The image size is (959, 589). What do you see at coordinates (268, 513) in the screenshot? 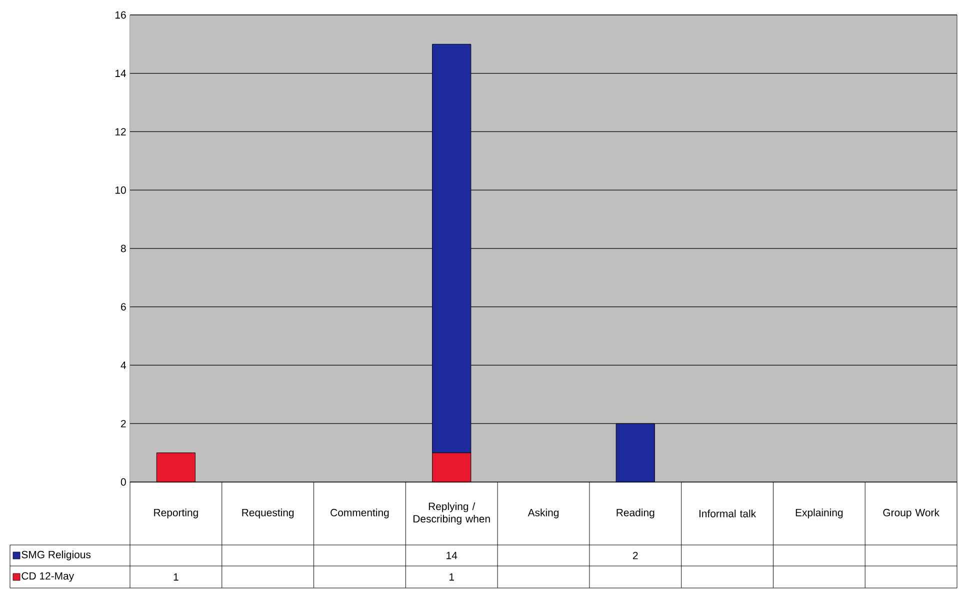
I see `x-tick-label: Requesting` at bounding box center [268, 513].